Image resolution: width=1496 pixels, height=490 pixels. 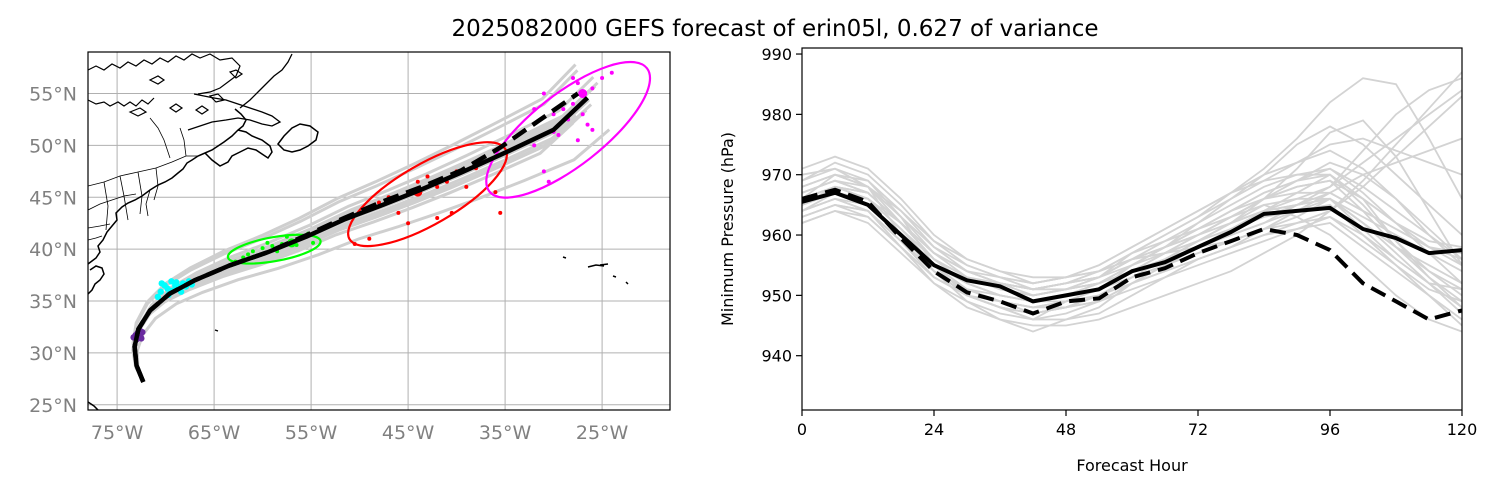 What do you see at coordinates (117, 433) in the screenshot?
I see `map-tick-lon-0: 75°W` at bounding box center [117, 433].